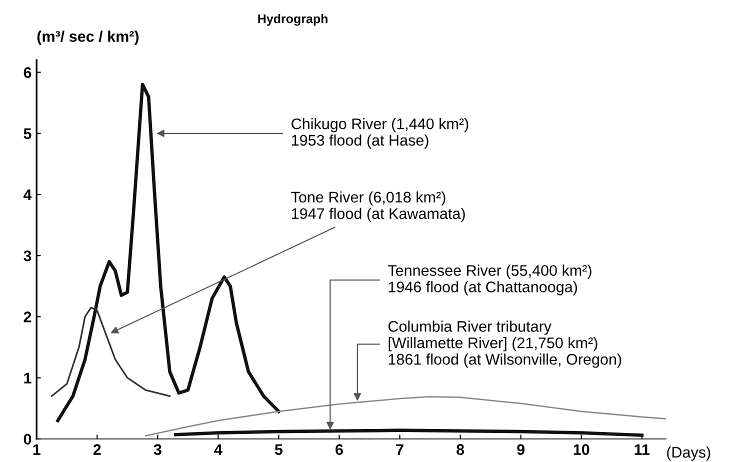 Image resolution: width=732 pixels, height=462 pixels. I want to click on y-tick-label: 1, so click(28, 378).